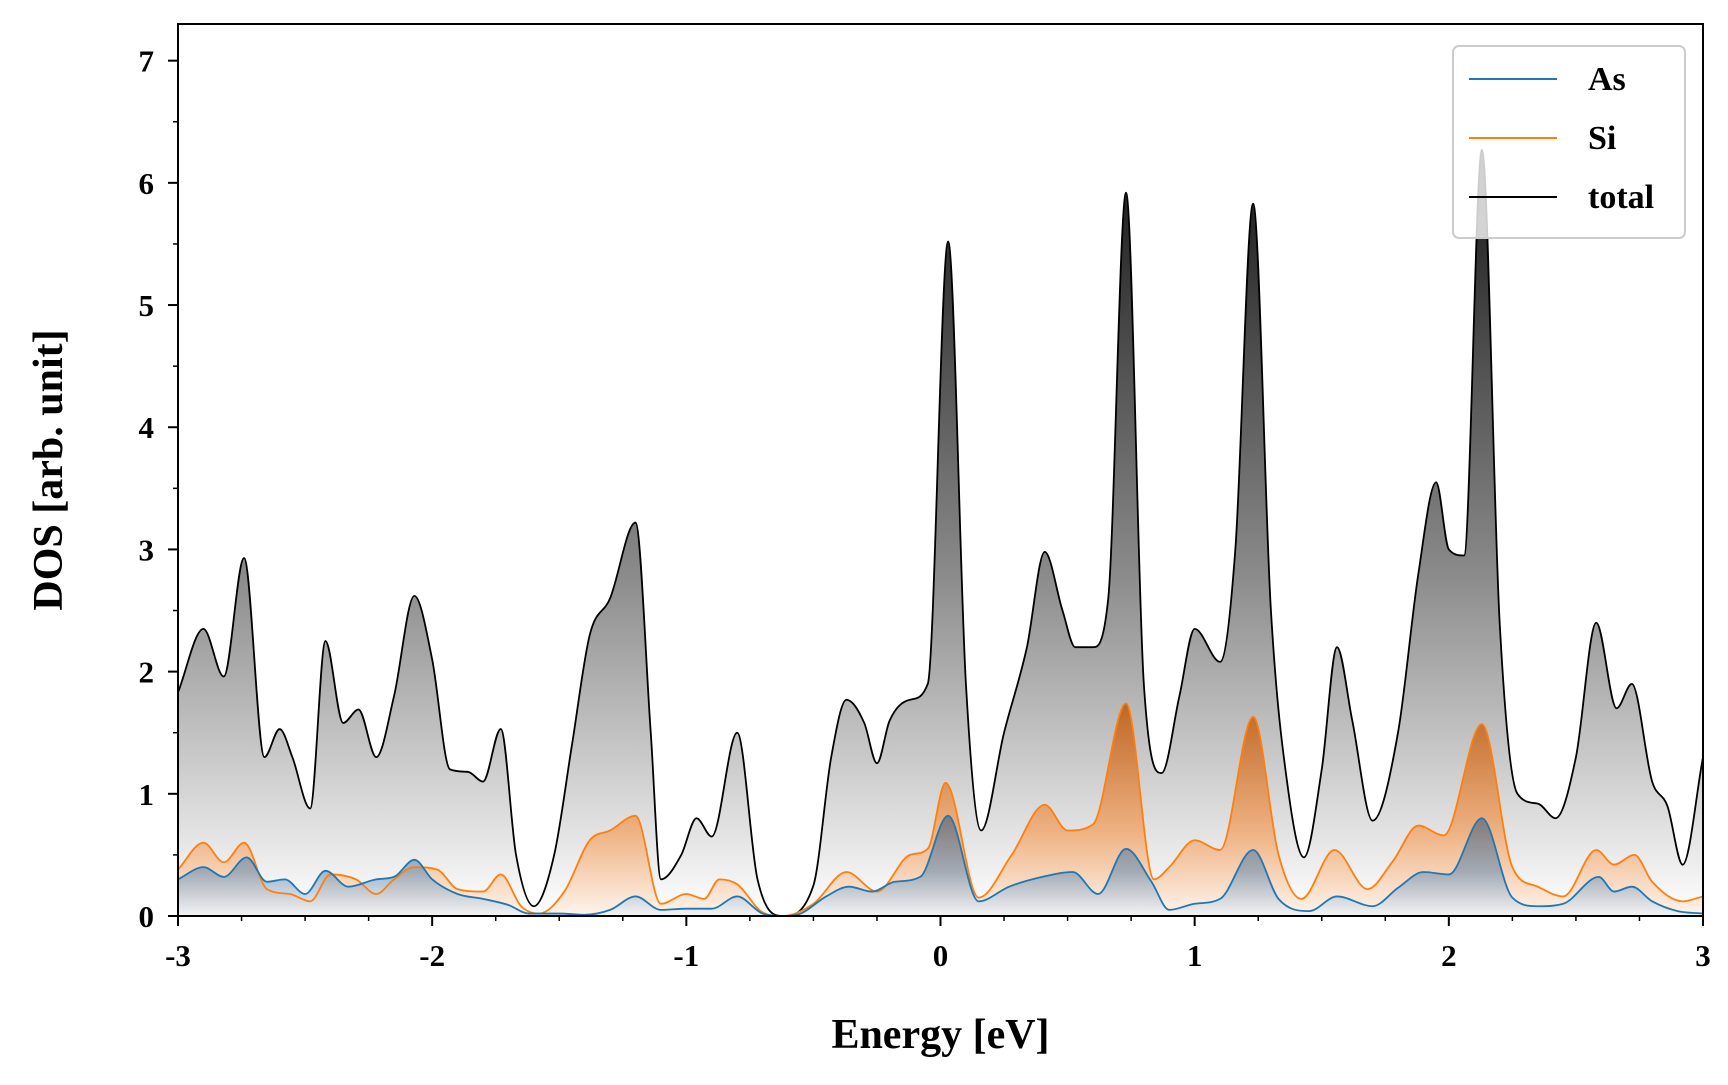 Image resolution: width=1728 pixels, height=1085 pixels. Describe the element at coordinates (147, 794) in the screenshot. I see `y-tick-label: 1` at that location.